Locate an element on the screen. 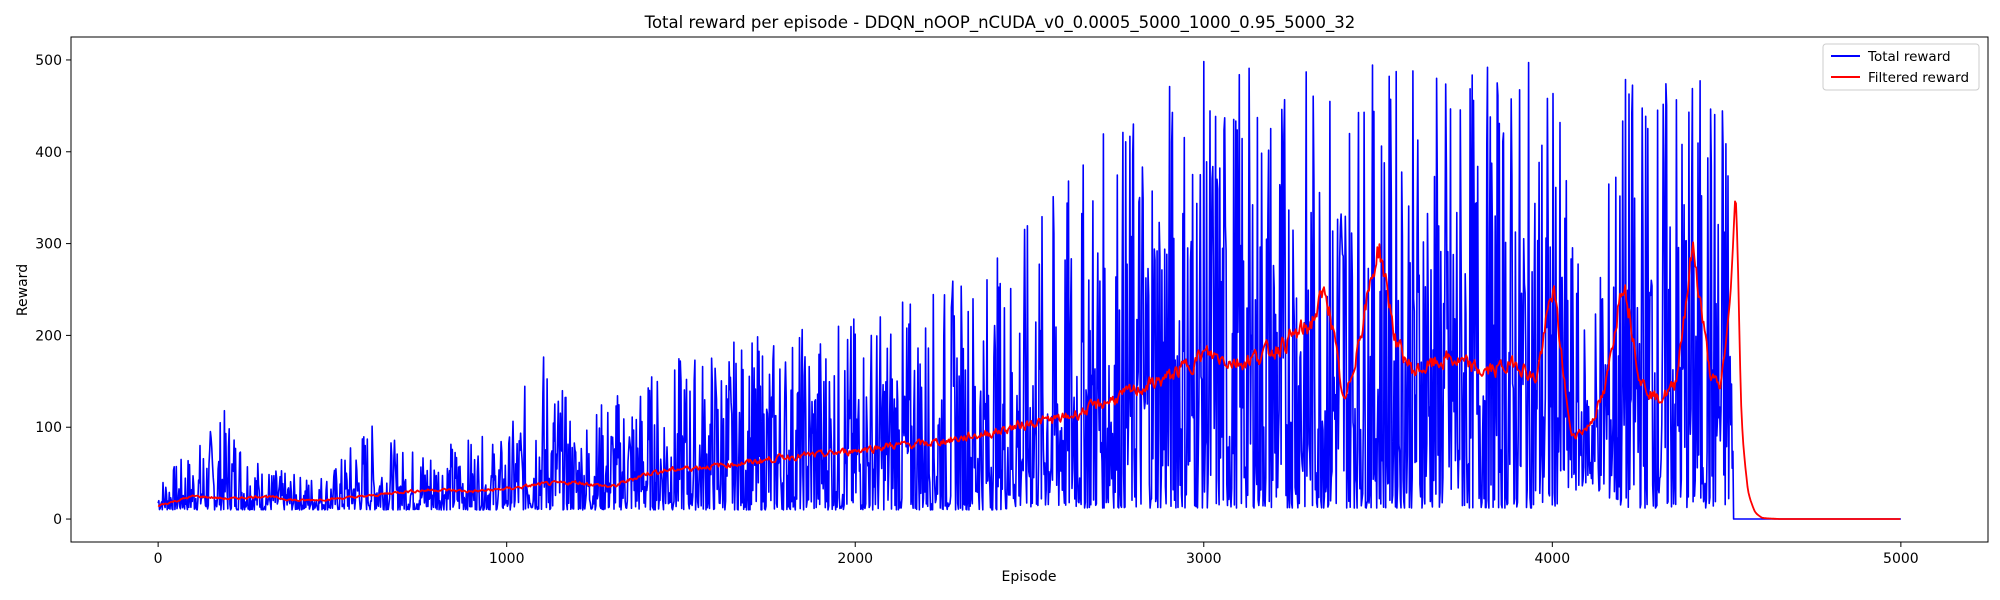  x-tick-label: 0 is located at coordinates (158, 559).